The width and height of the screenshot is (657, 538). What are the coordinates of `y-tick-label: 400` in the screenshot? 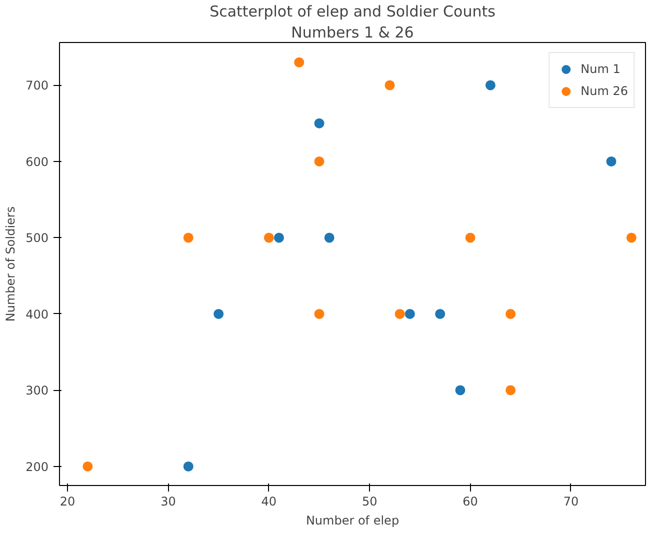 It's located at (37, 314).